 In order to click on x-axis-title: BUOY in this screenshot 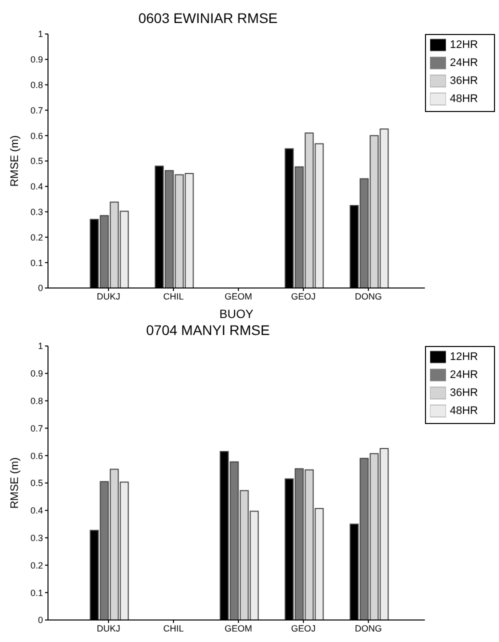, I will do `click(236, 314)`.